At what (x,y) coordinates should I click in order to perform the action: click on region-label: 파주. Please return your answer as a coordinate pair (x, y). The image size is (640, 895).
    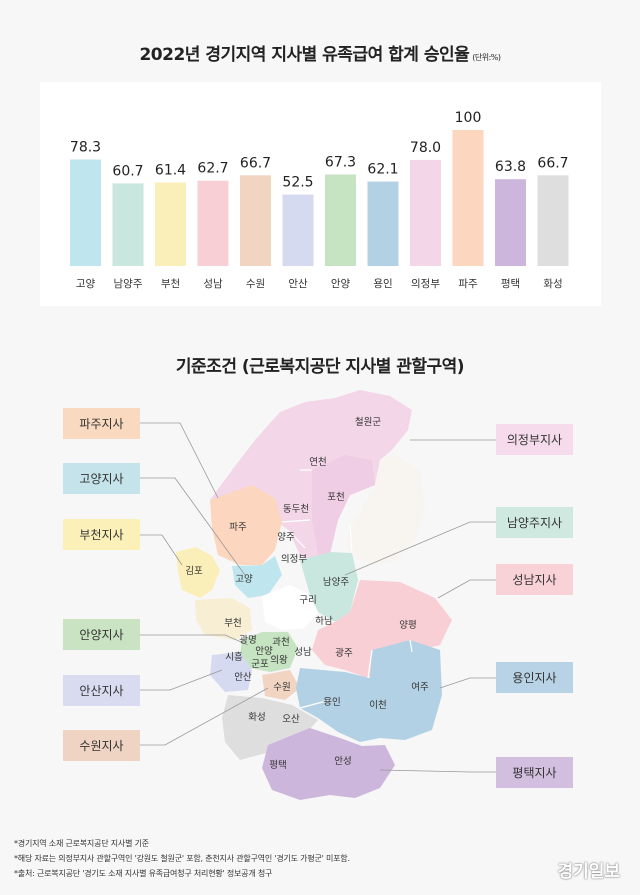
    Looking at the image, I should click on (238, 527).